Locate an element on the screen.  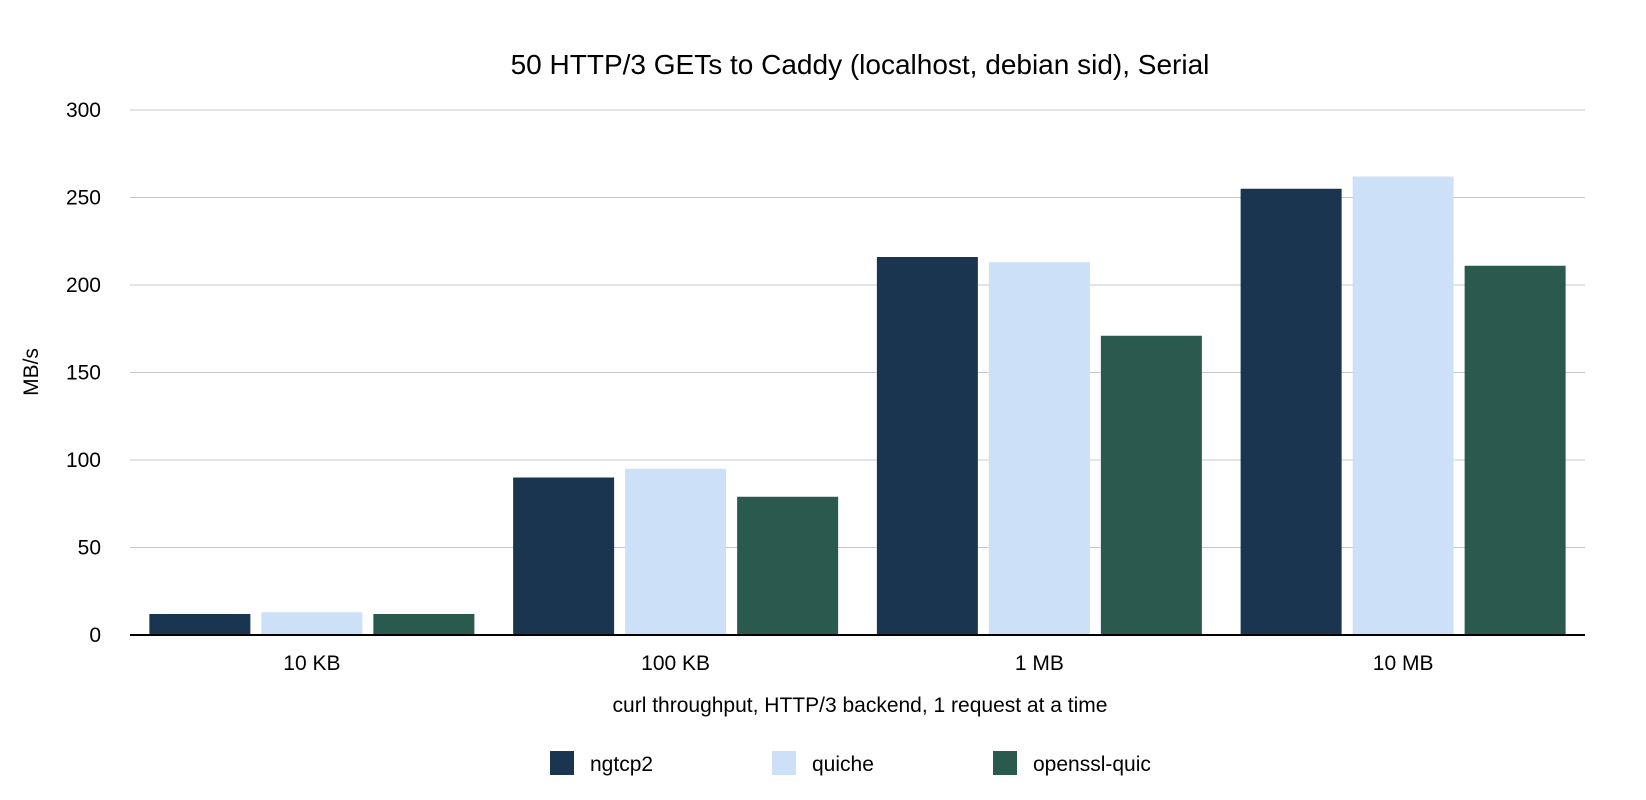
bar-ngtcp2-100-kb is located at coordinates (564, 556).